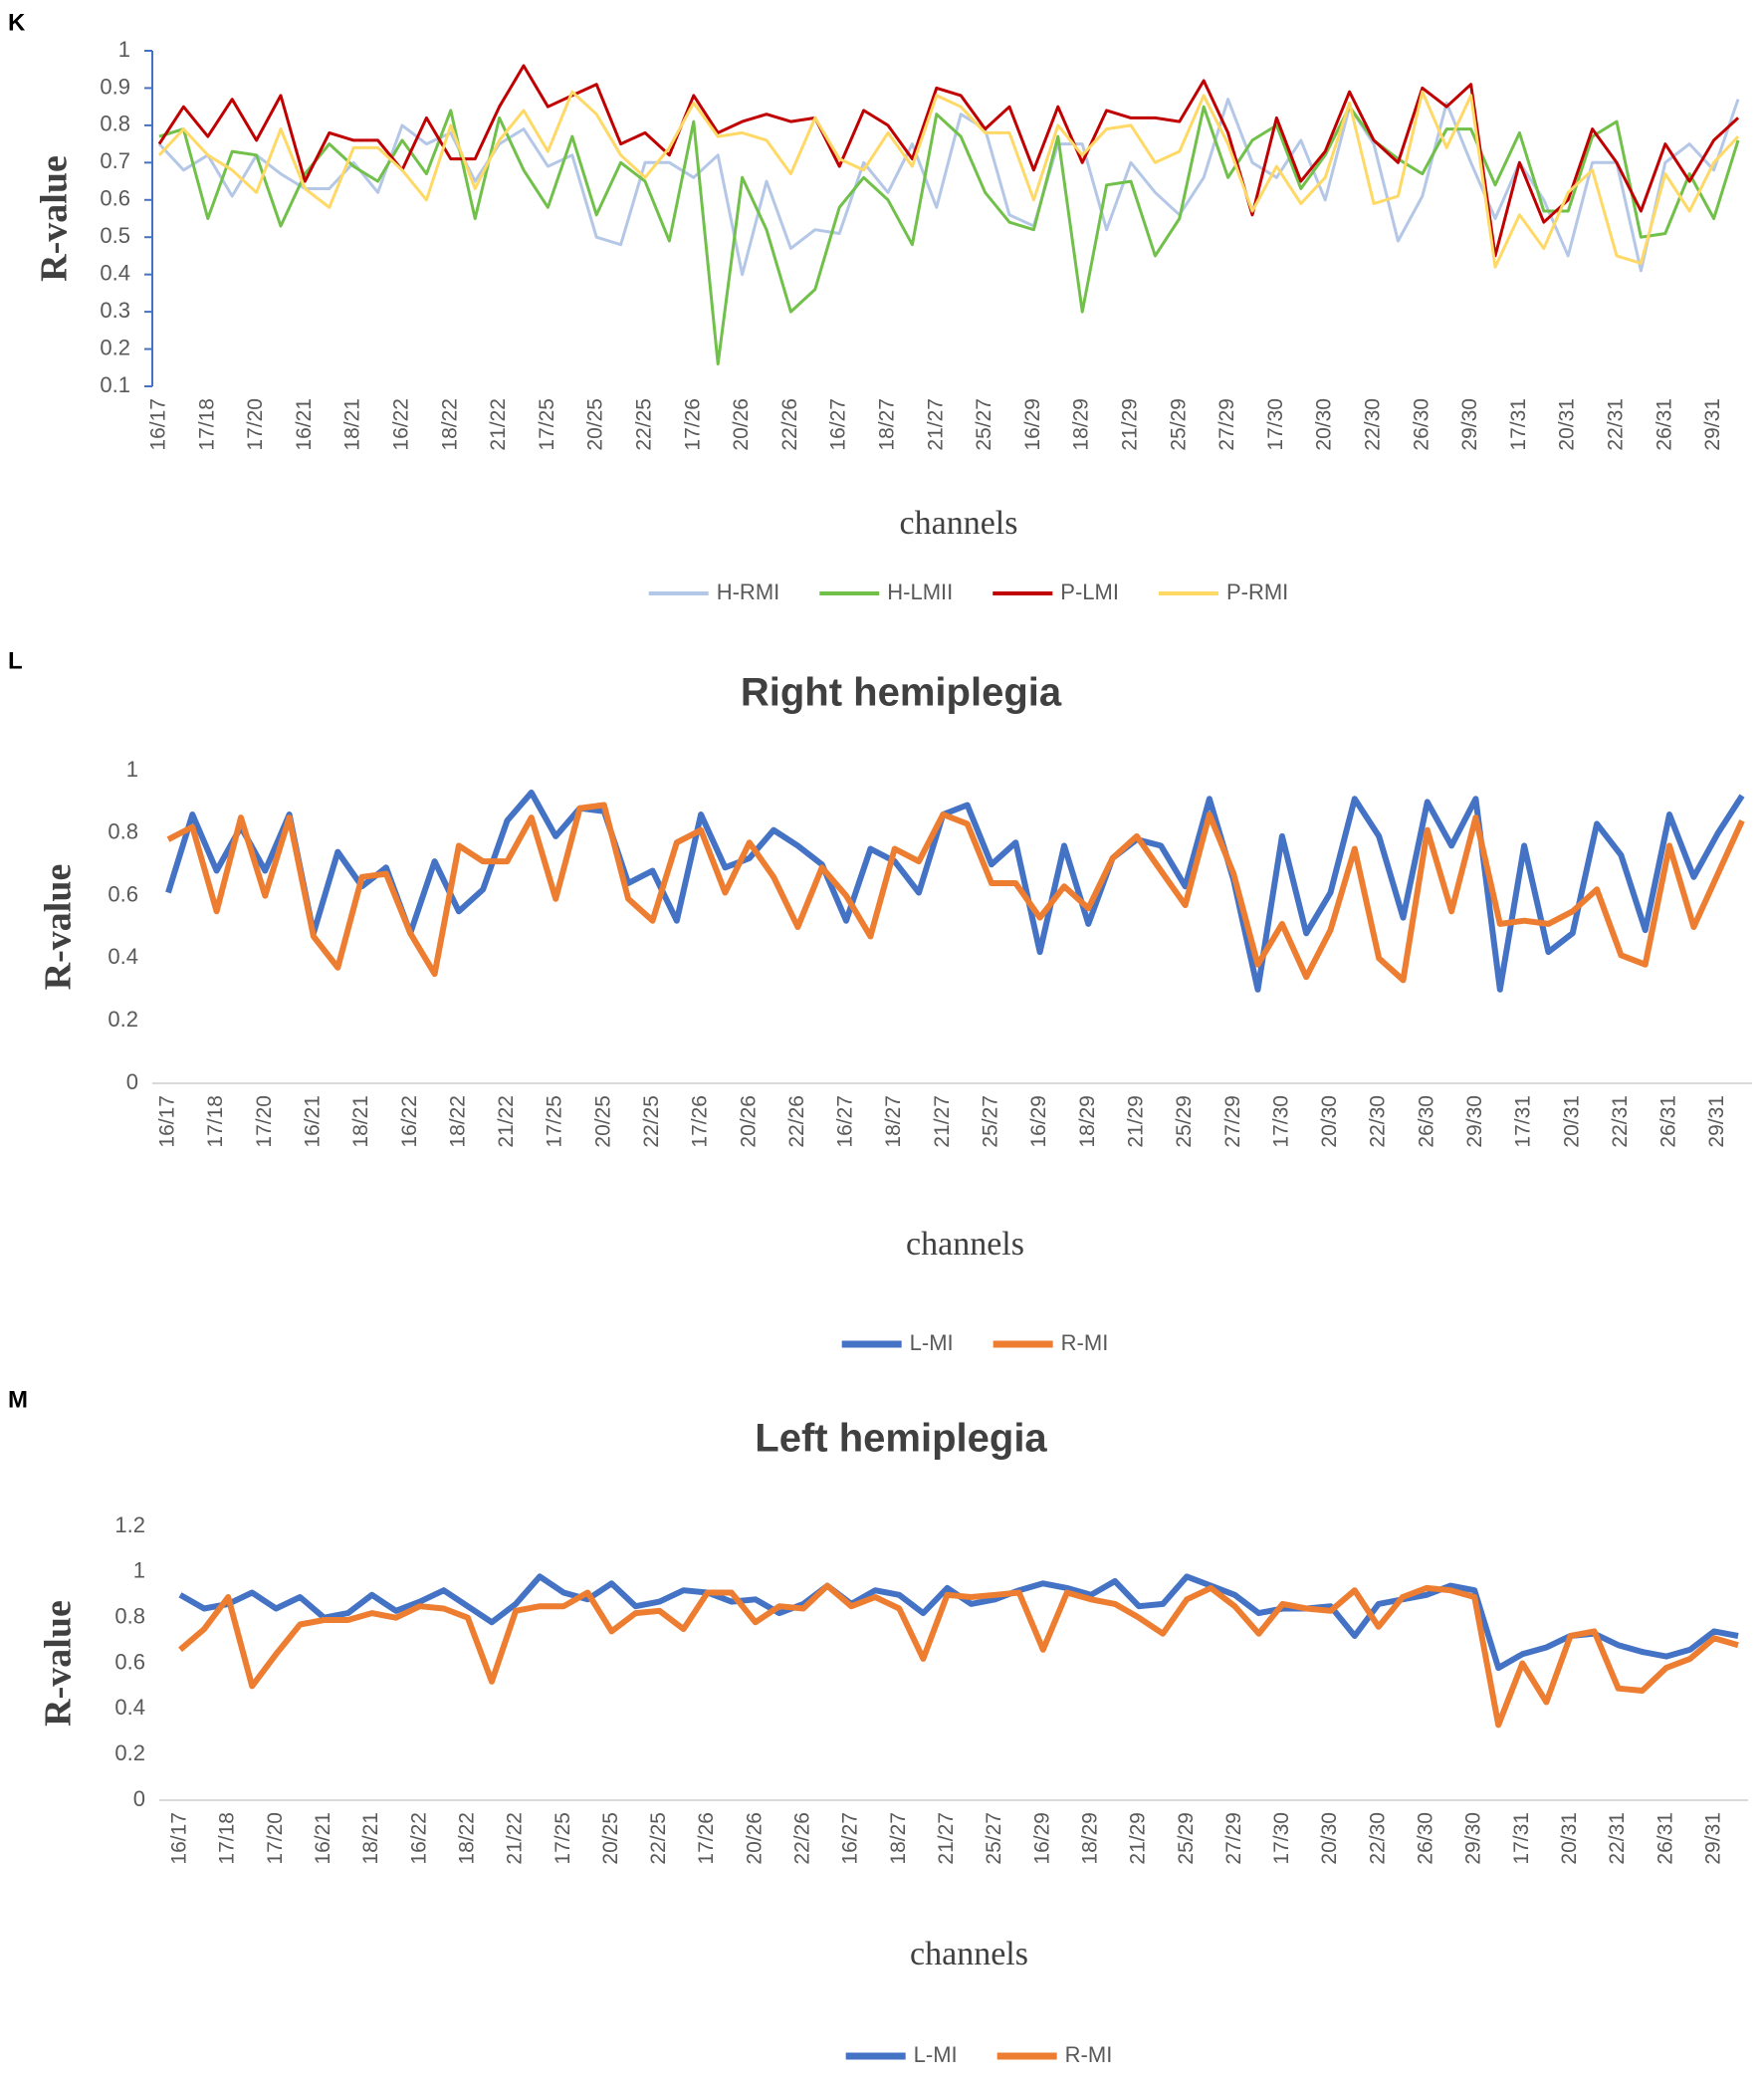 The image size is (1764, 2082). What do you see at coordinates (16, 660) in the screenshot?
I see `panel-label: L` at bounding box center [16, 660].